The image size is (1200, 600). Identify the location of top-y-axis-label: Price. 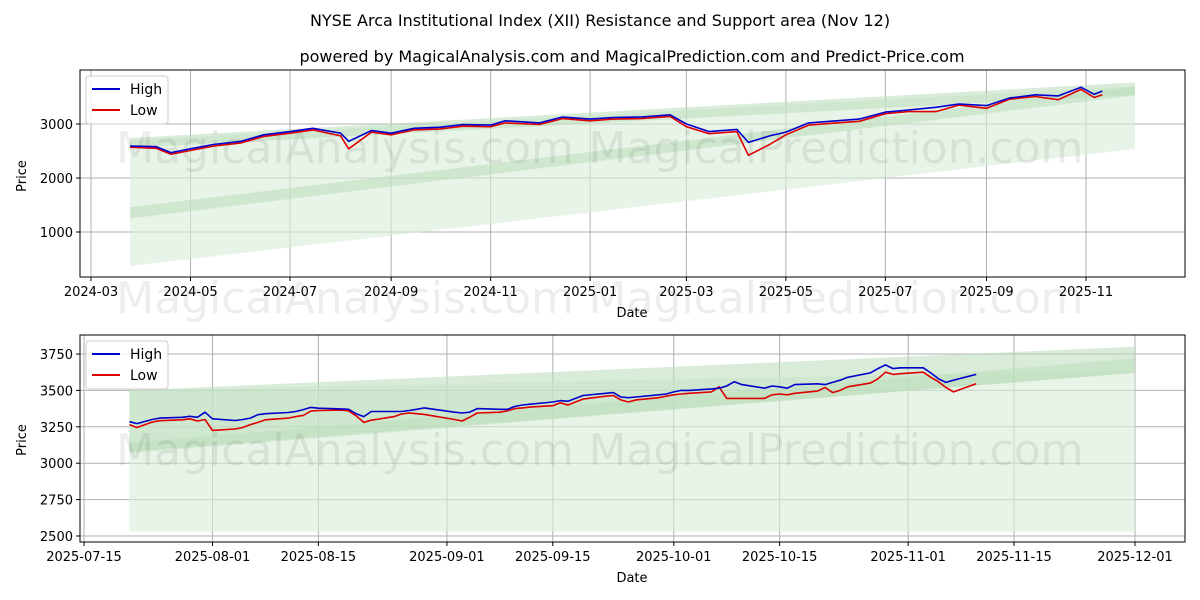
(22, 176).